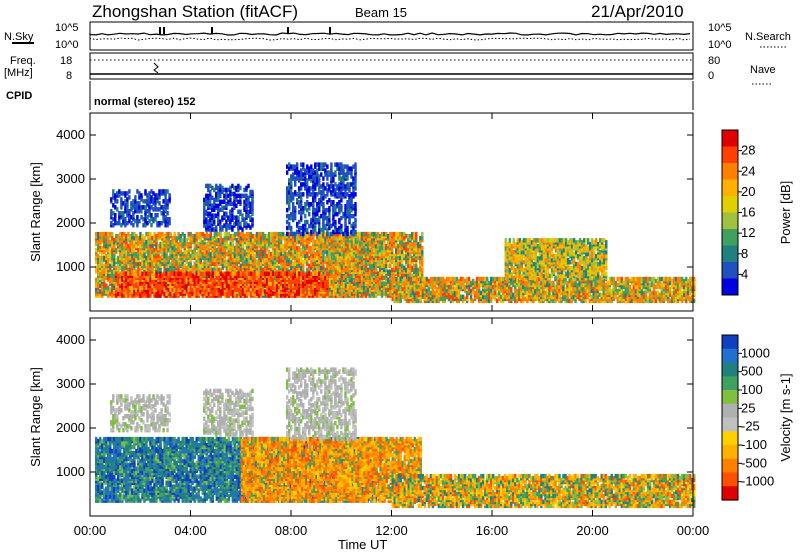  I want to click on cpid-text: normal (stereo) 152, so click(144, 102).